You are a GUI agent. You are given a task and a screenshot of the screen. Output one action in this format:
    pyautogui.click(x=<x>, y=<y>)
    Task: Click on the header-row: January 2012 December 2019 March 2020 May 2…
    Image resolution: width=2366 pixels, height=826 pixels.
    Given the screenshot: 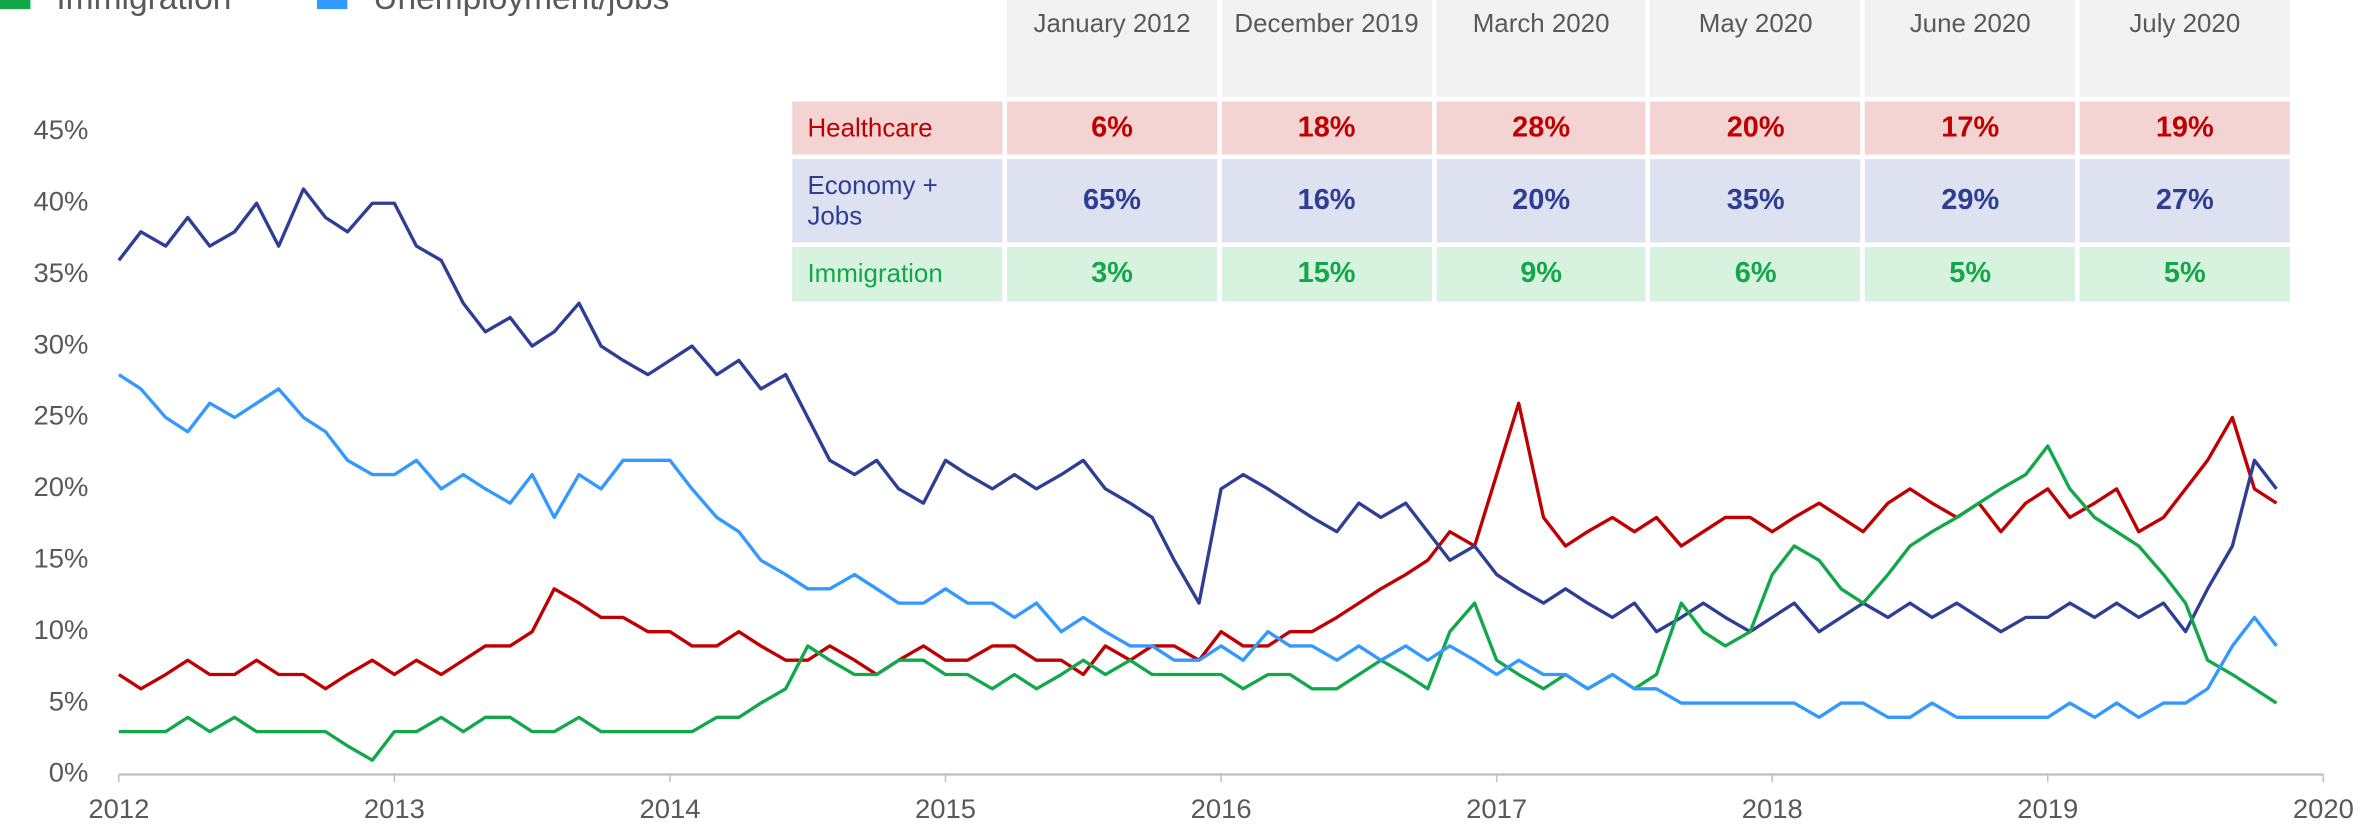 What is the action you would take?
    pyautogui.click(x=1541, y=48)
    